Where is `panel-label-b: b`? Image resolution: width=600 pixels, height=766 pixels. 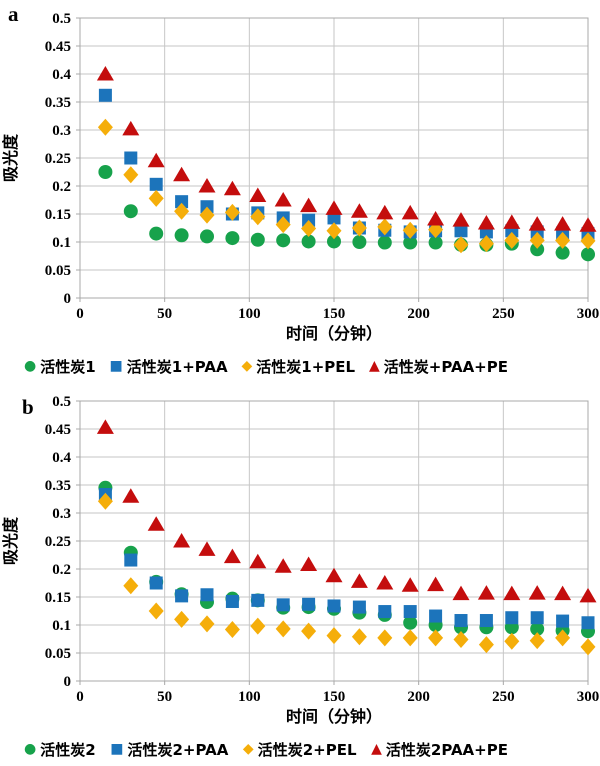
panel-label-b: b is located at coordinates (28, 407).